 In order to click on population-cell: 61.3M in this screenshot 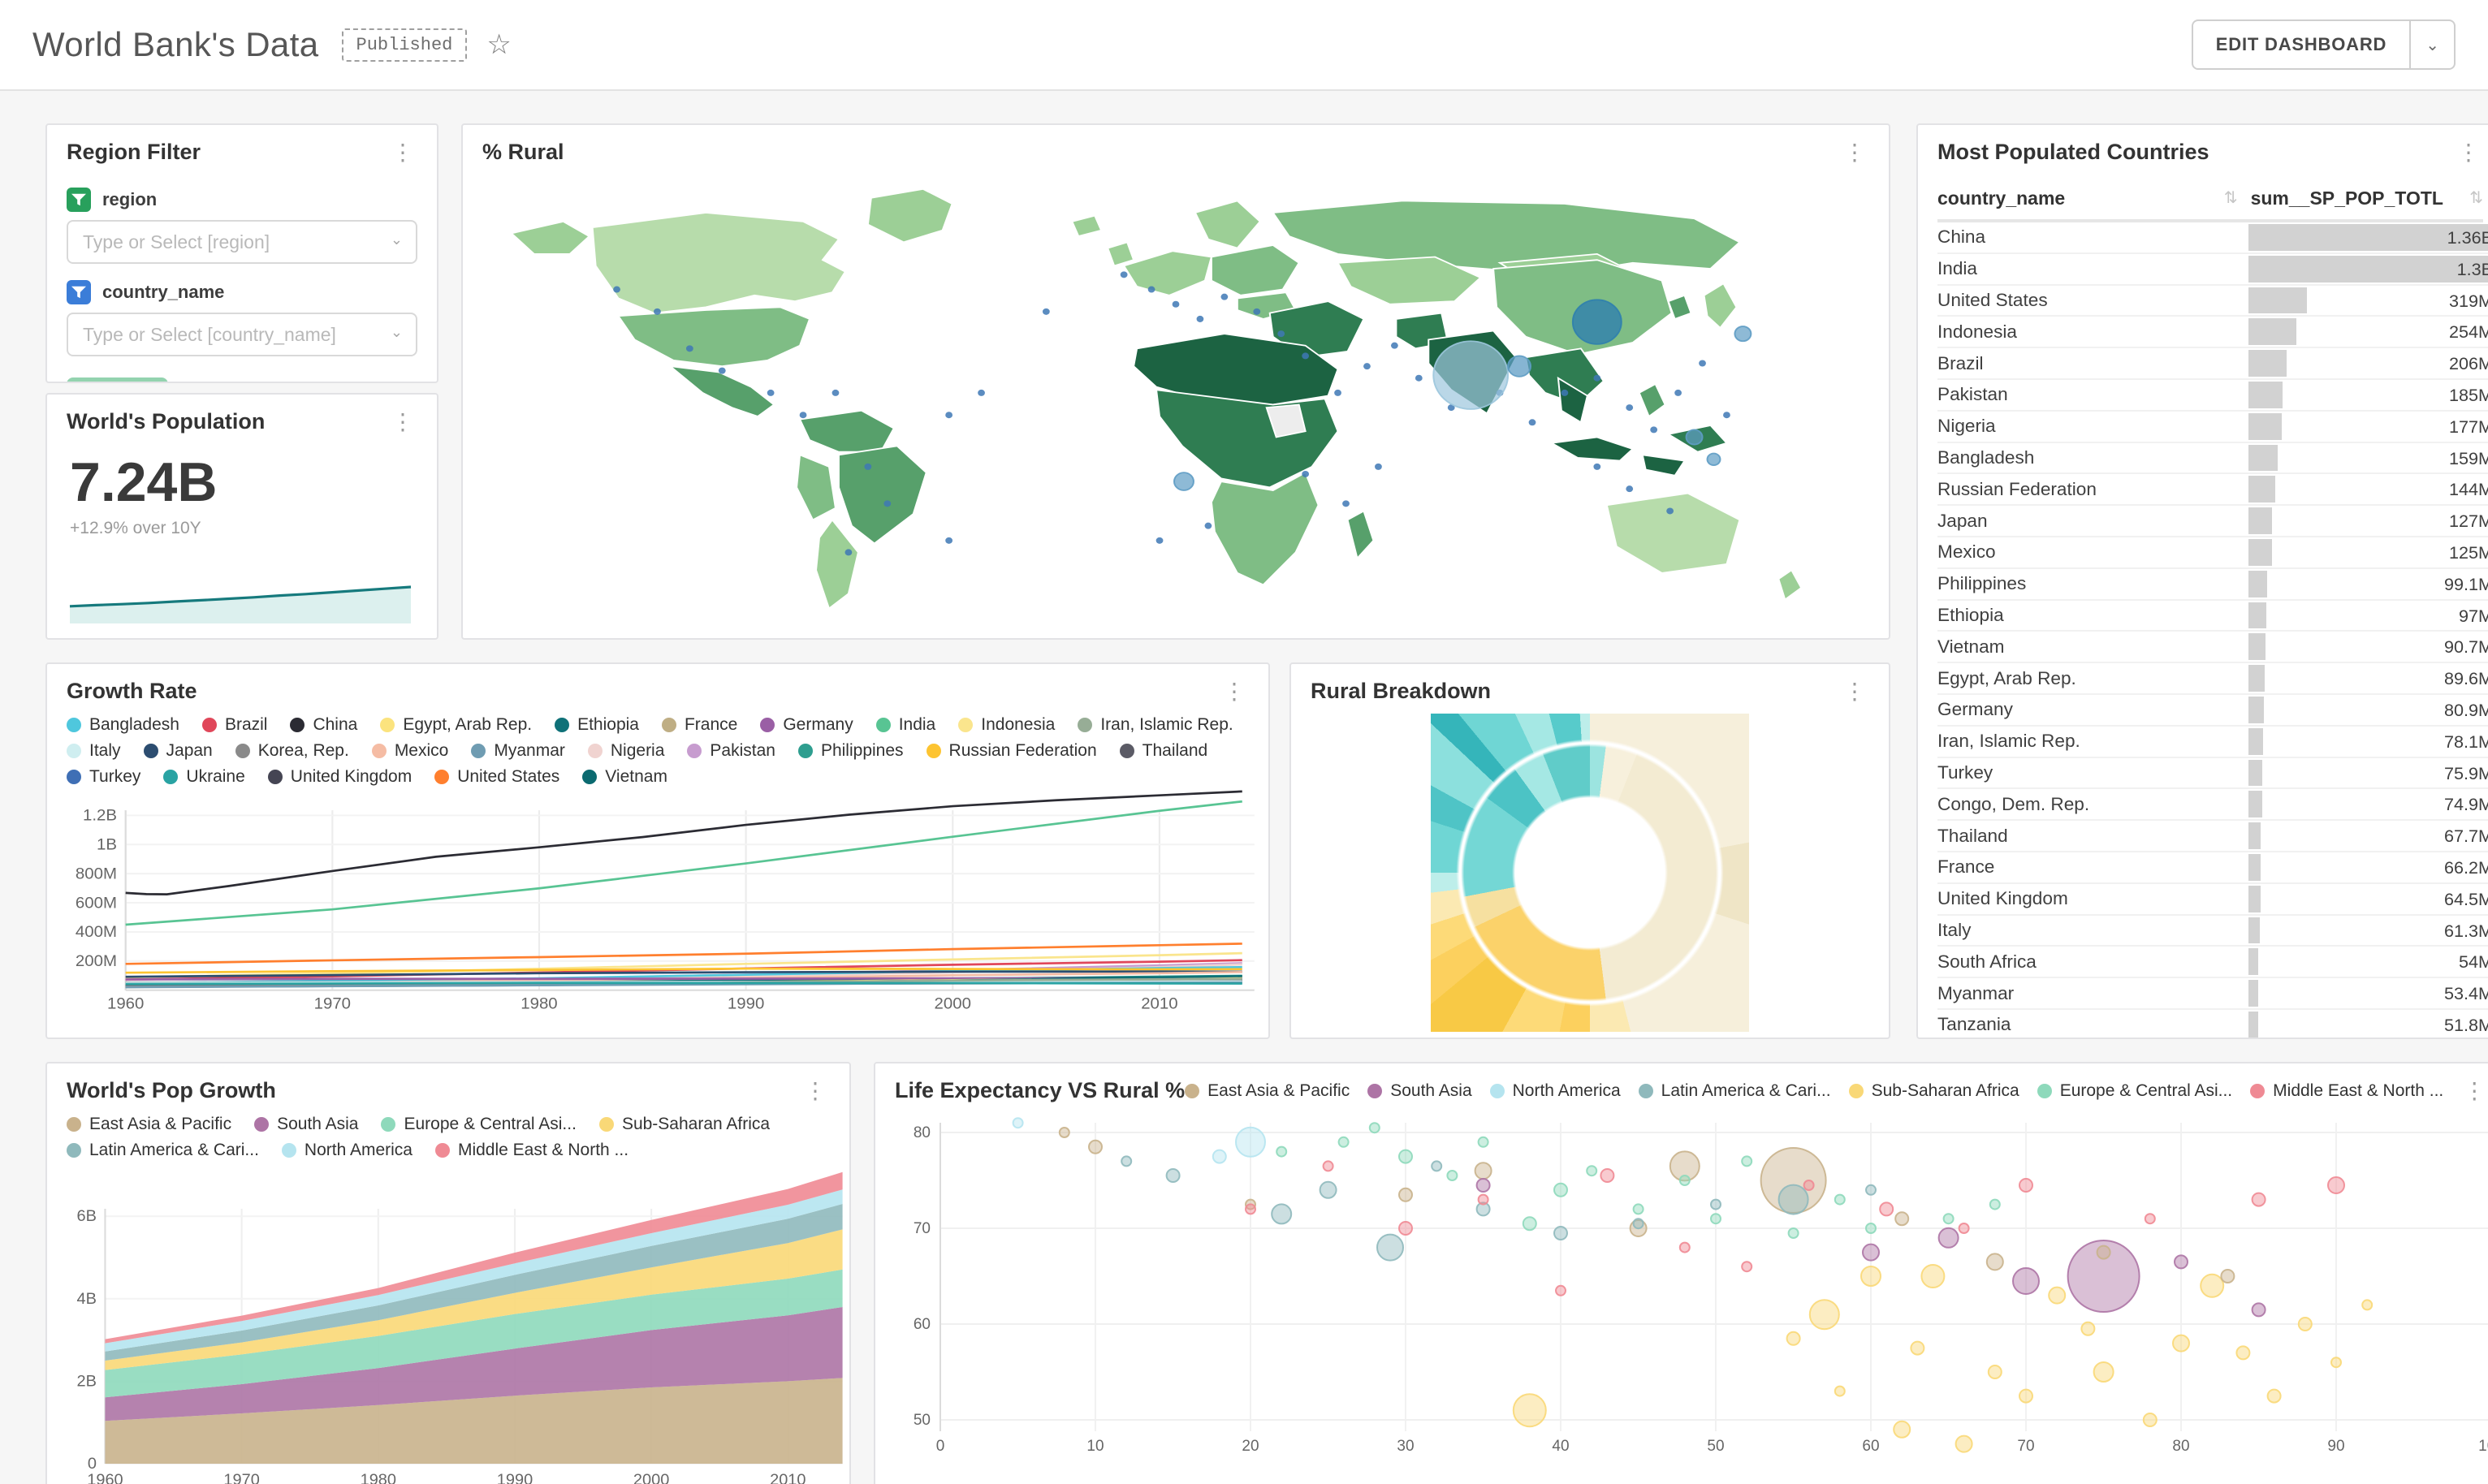, I will do `click(2368, 931)`.